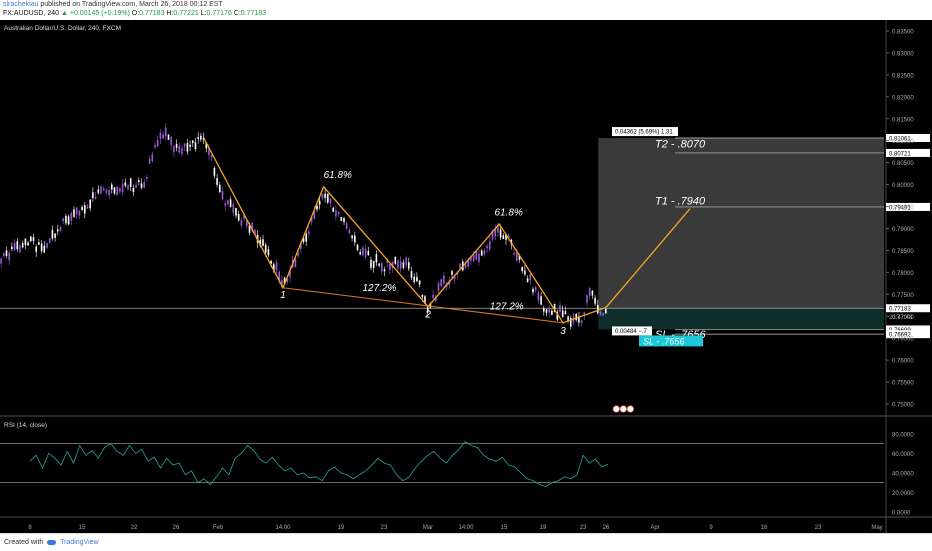  What do you see at coordinates (680, 144) in the screenshot?
I see `pattern-annotation: T2 - .8070` at bounding box center [680, 144].